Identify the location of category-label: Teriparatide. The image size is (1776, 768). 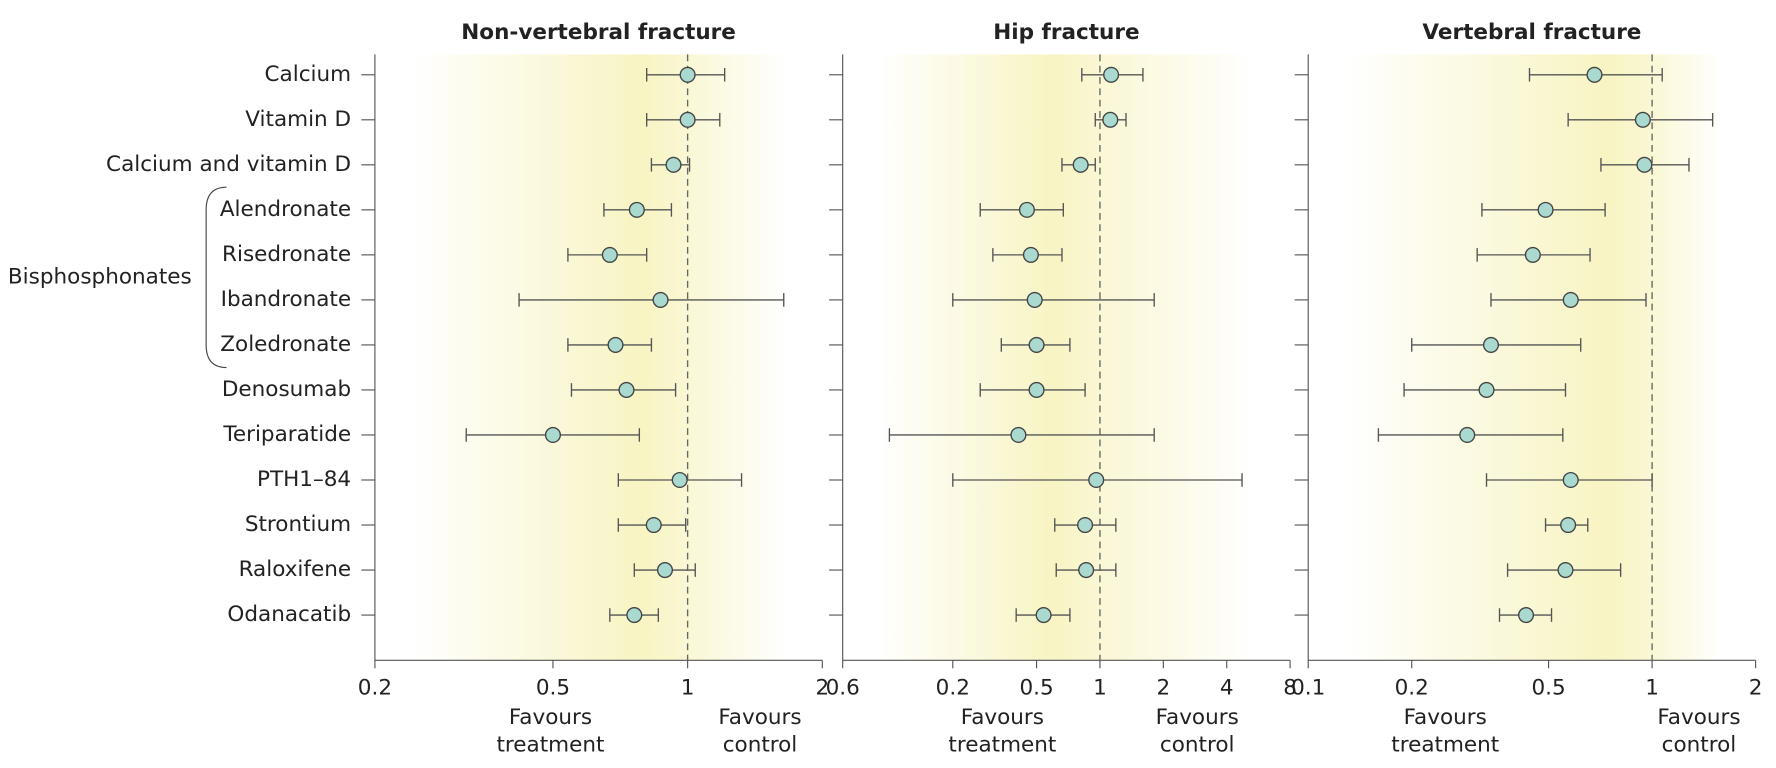
(286, 434).